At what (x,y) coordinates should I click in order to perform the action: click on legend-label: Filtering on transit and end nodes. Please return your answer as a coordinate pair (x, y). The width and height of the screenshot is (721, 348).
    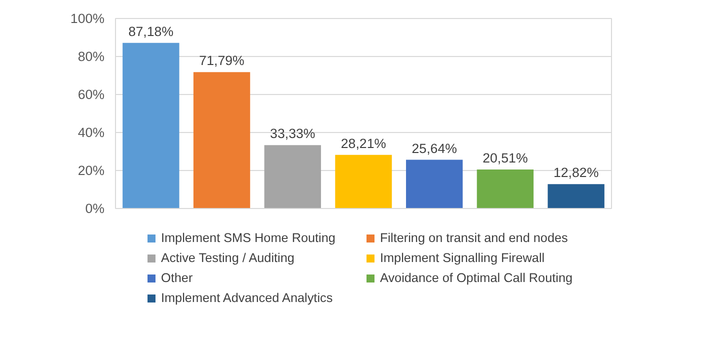
    Looking at the image, I should click on (474, 238).